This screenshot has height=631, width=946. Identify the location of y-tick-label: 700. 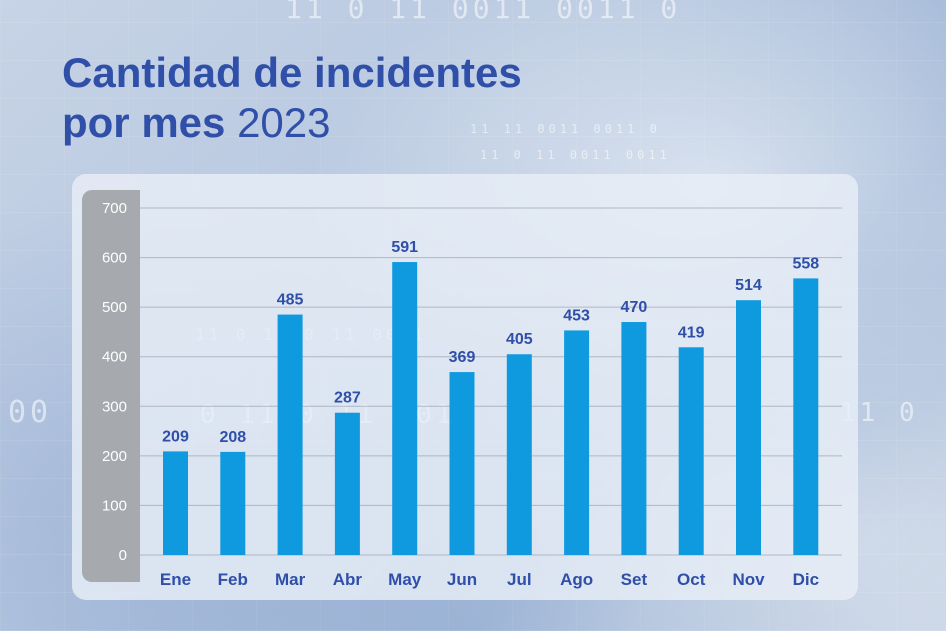
(114, 208).